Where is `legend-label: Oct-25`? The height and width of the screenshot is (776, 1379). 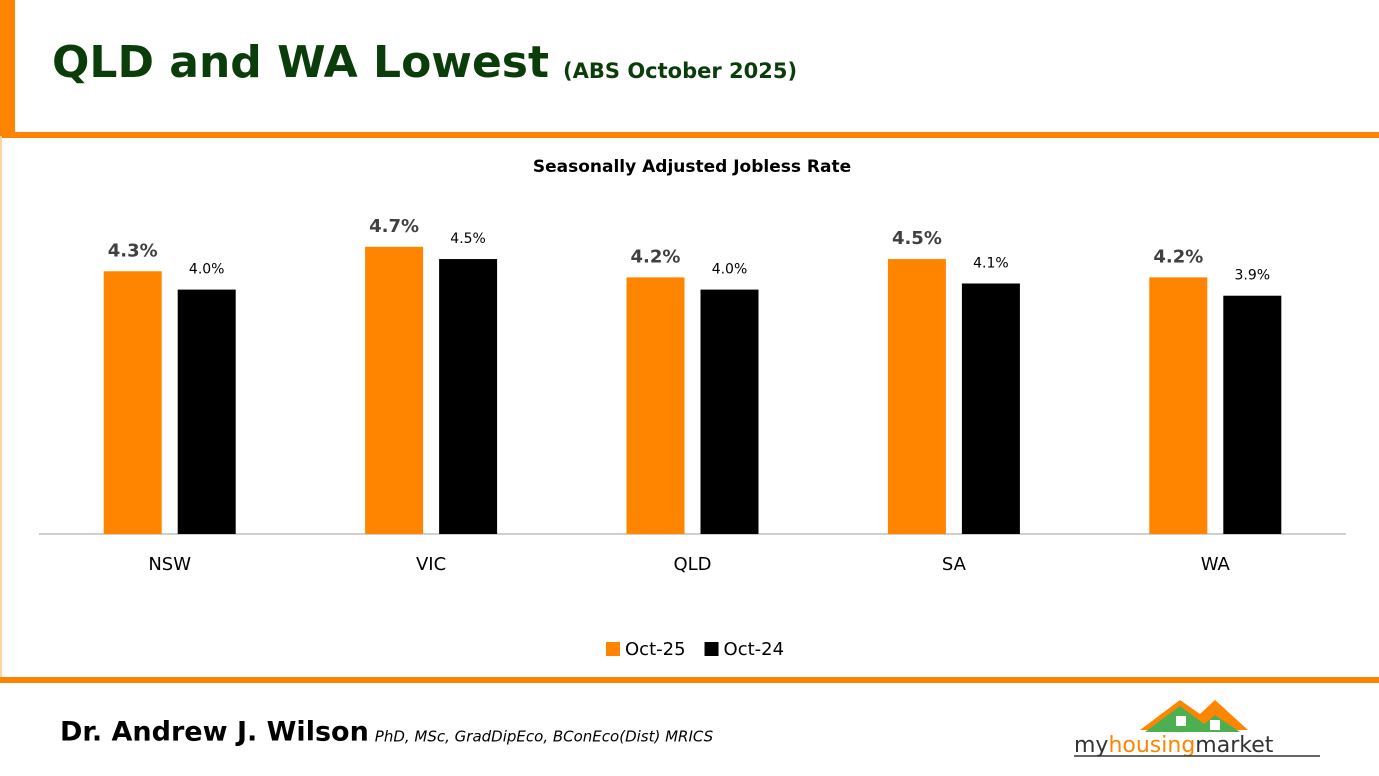
legend-label: Oct-25 is located at coordinates (655, 649).